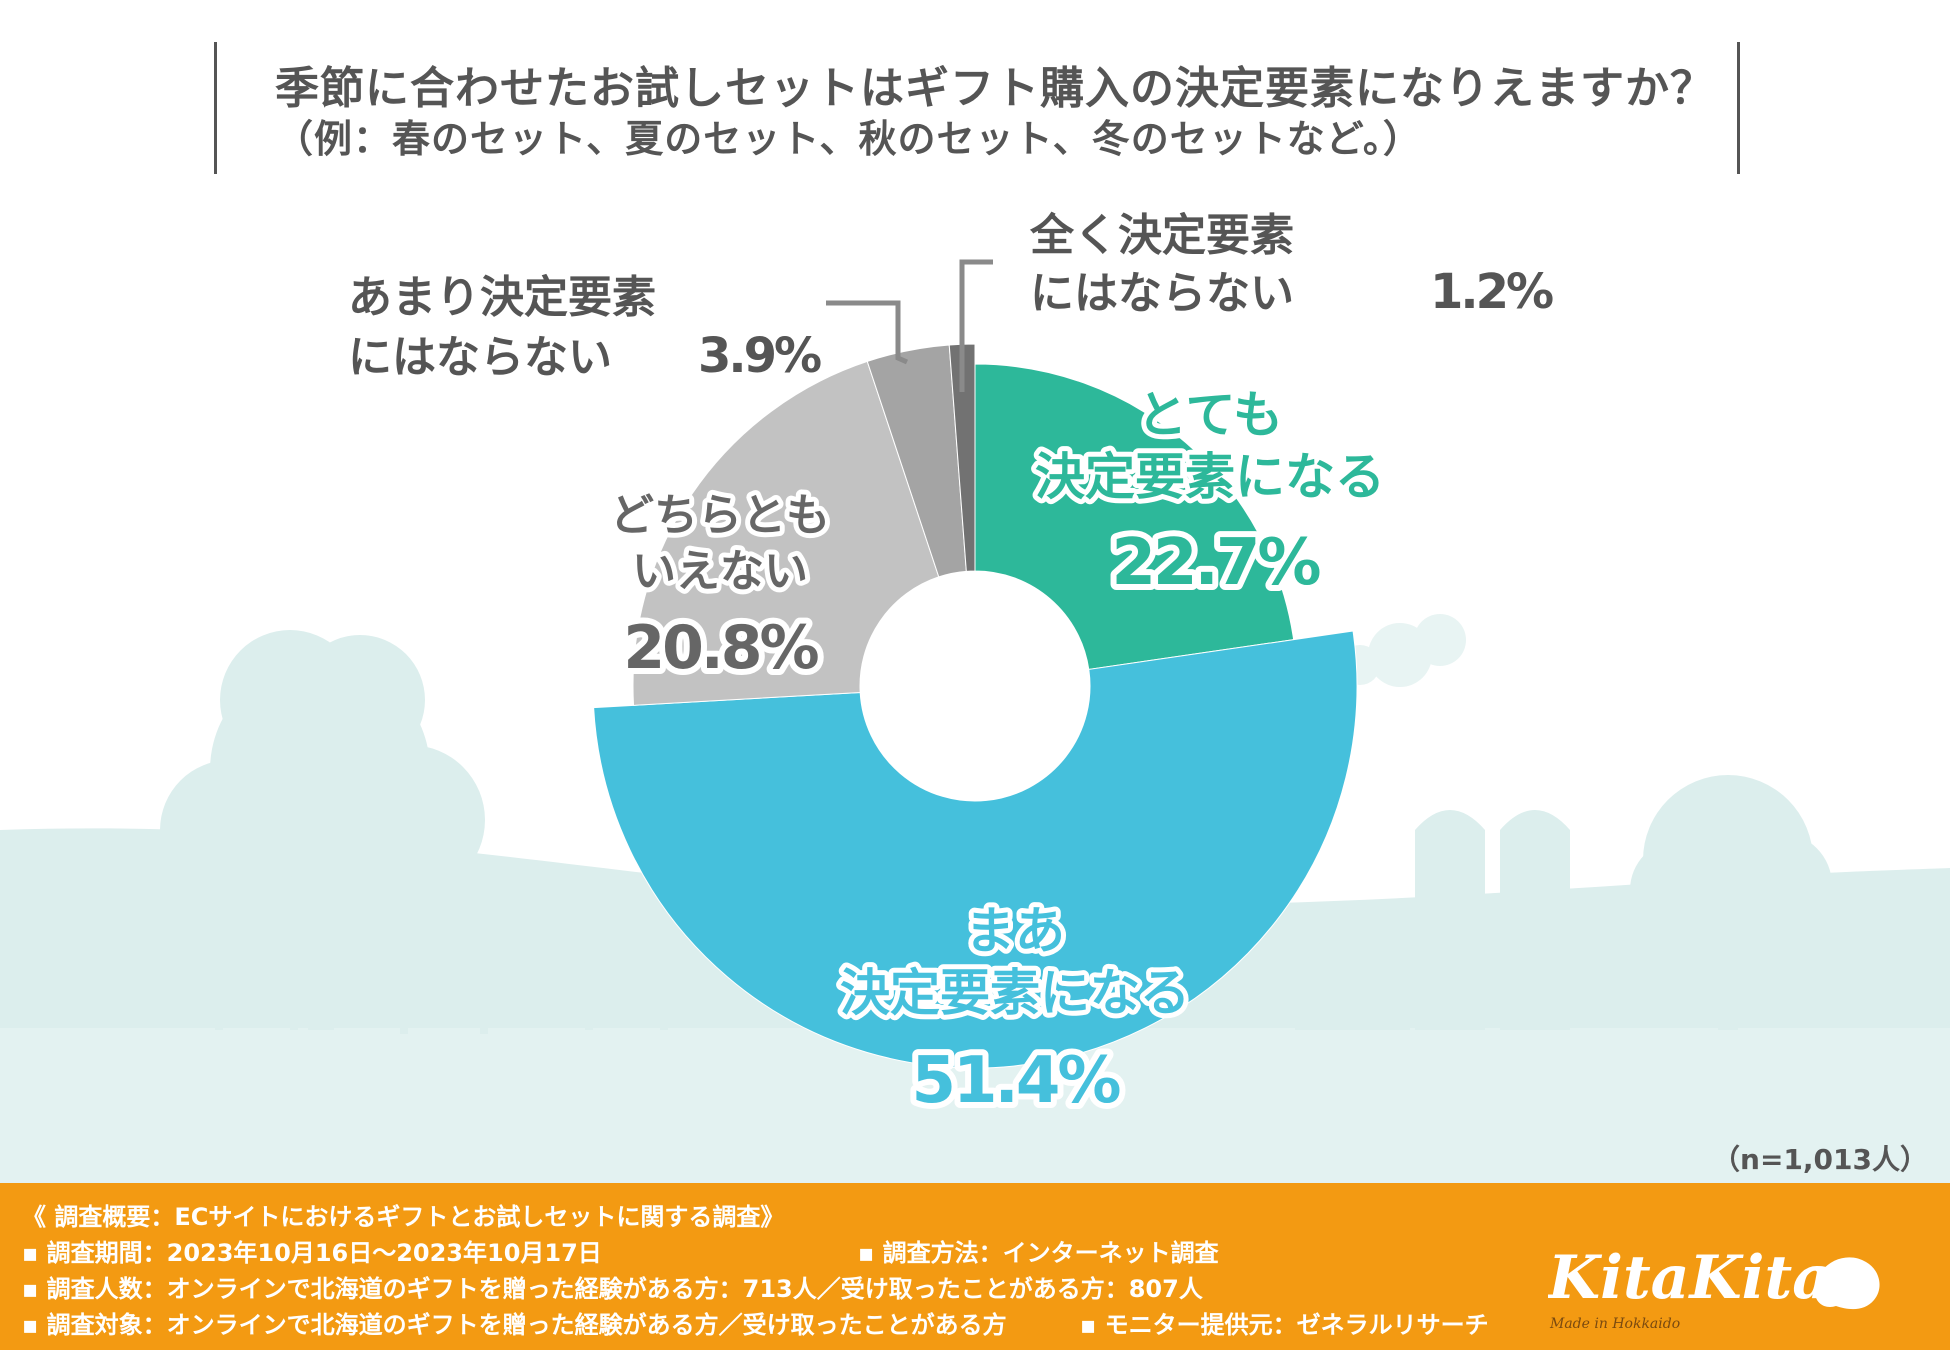  Describe the element at coordinates (720, 571) in the screenshot. I see `slice-label-3-line-2: いえない` at that location.